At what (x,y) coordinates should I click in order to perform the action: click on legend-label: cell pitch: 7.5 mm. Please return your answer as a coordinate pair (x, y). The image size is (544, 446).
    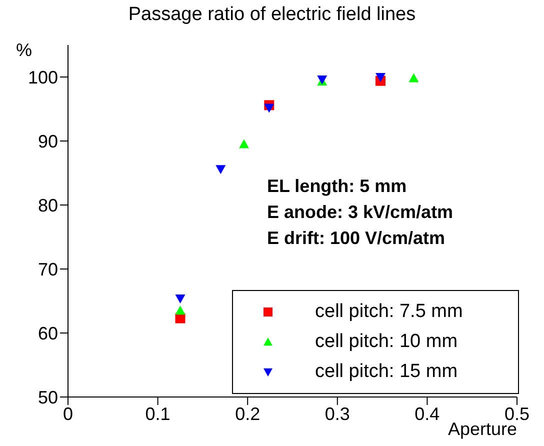
    Looking at the image, I should click on (389, 312).